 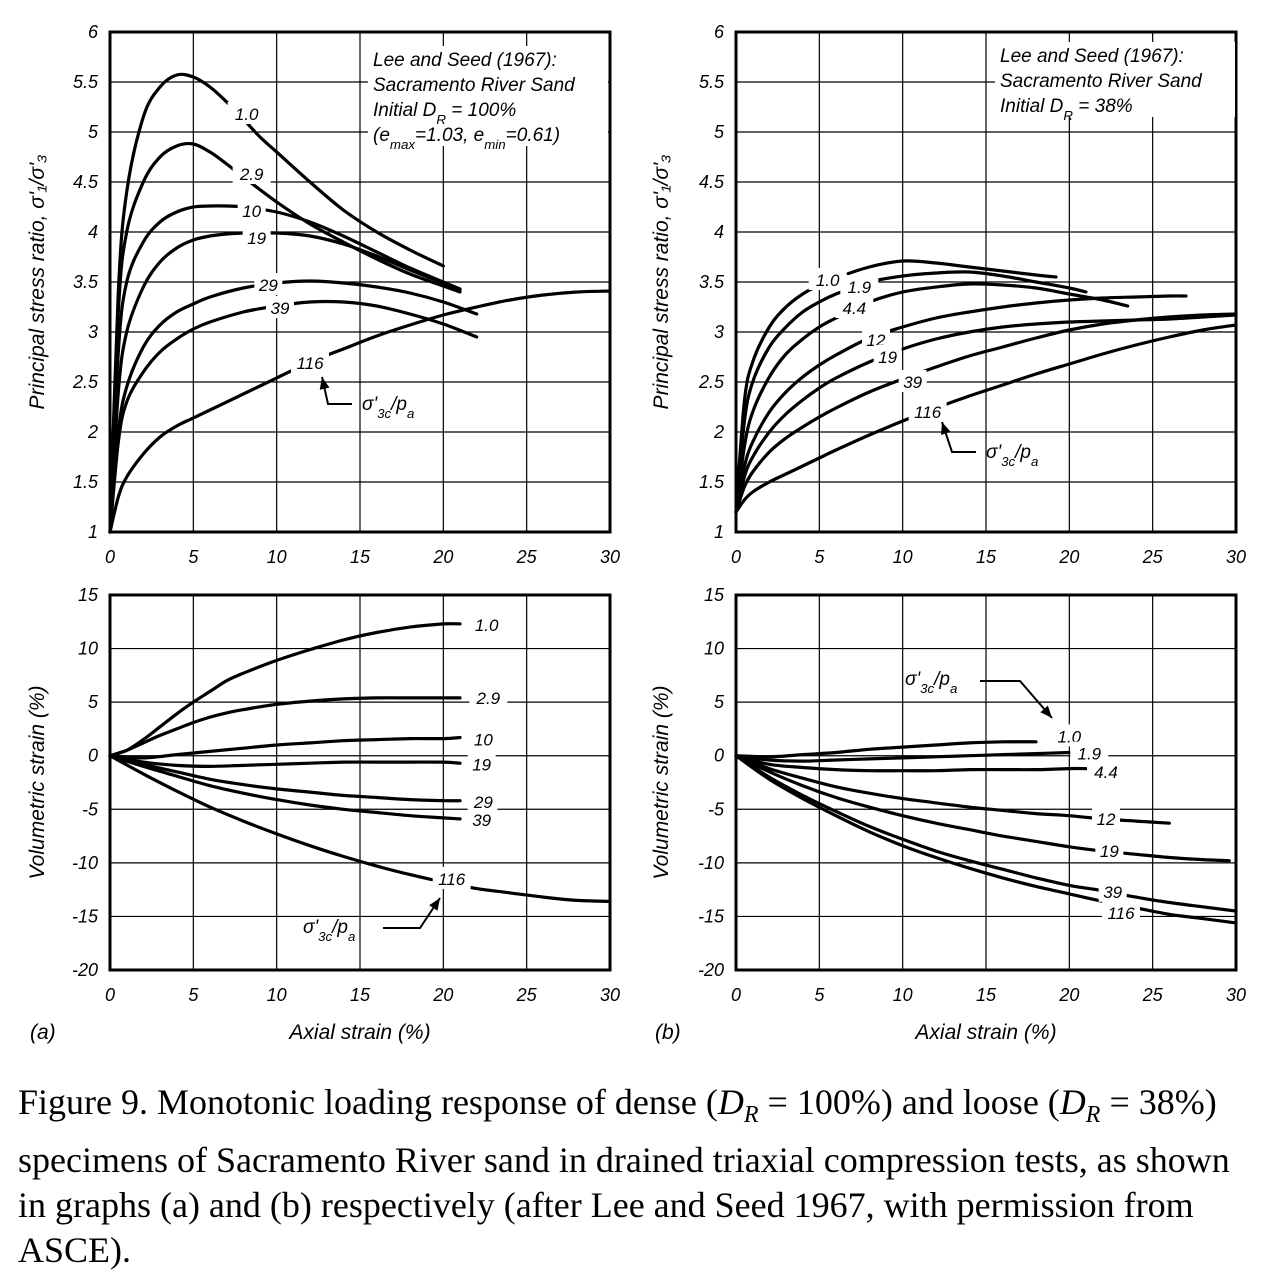 What do you see at coordinates (719, 756) in the screenshot?
I see `y-tick-label: 0` at bounding box center [719, 756].